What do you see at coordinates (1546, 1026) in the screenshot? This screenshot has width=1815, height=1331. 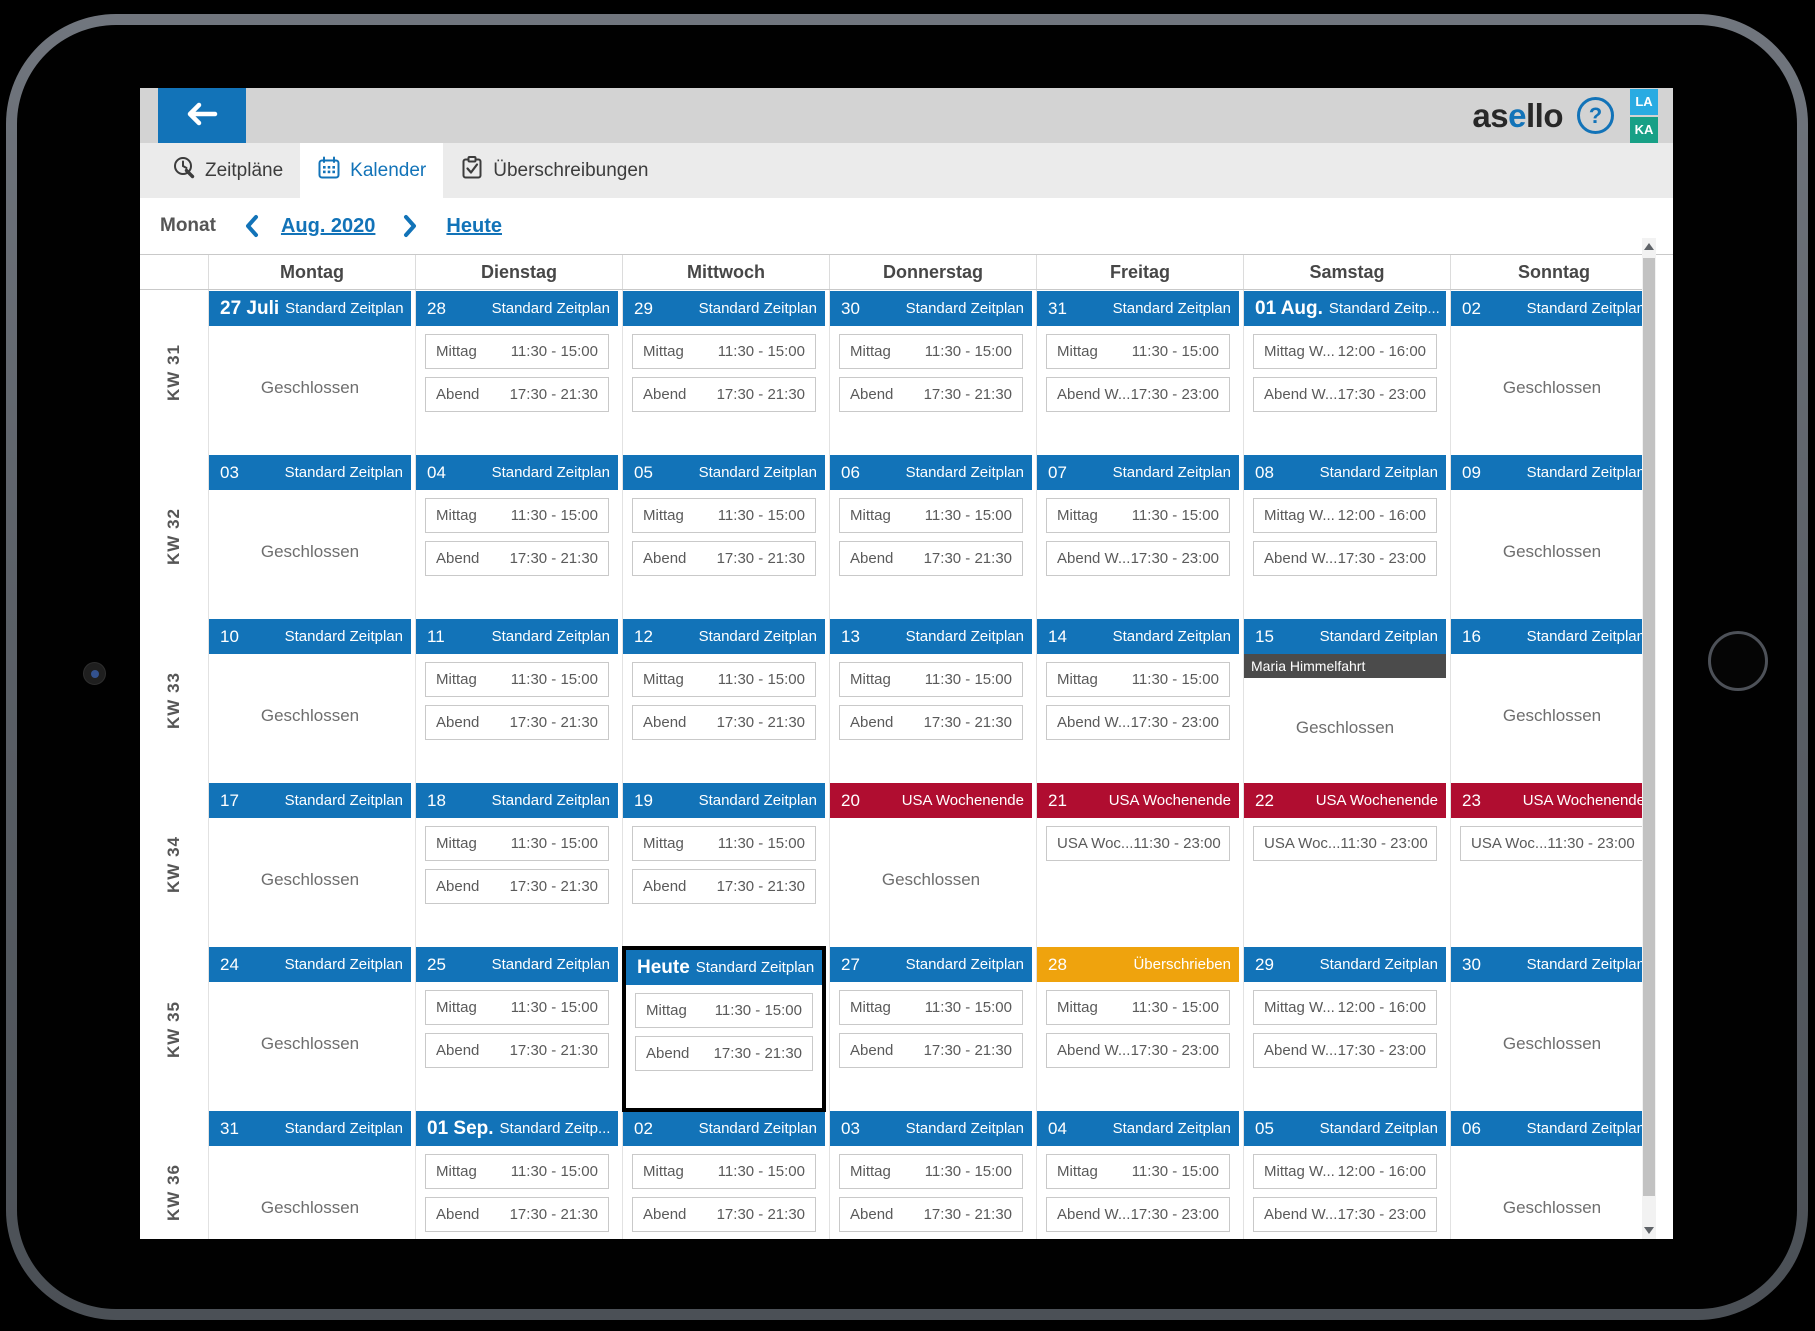 I see `day-cell: 30 Standard Zeitplan Geschlossen` at bounding box center [1546, 1026].